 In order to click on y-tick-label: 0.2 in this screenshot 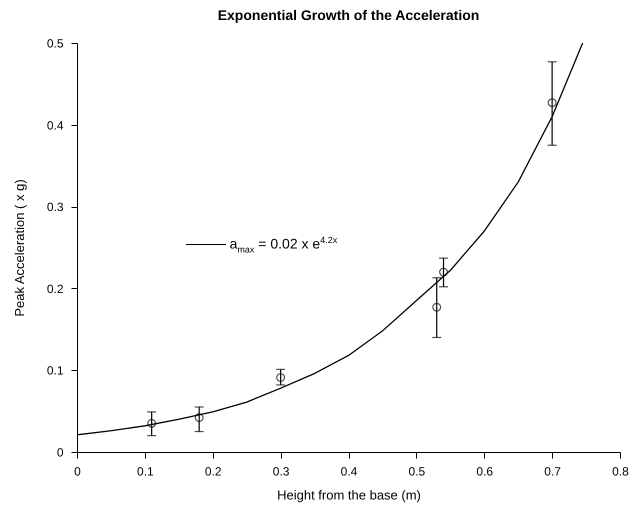, I will do `click(55, 289)`.